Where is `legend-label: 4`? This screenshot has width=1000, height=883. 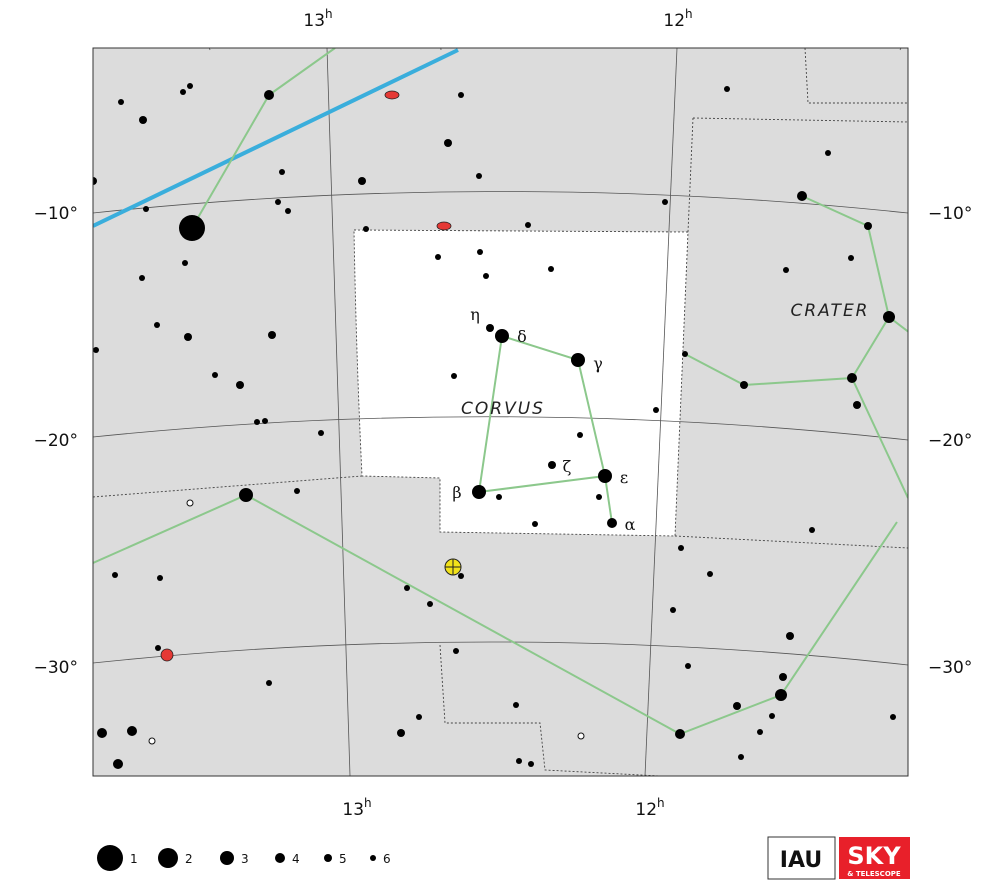 legend-label: 4 is located at coordinates (296, 859).